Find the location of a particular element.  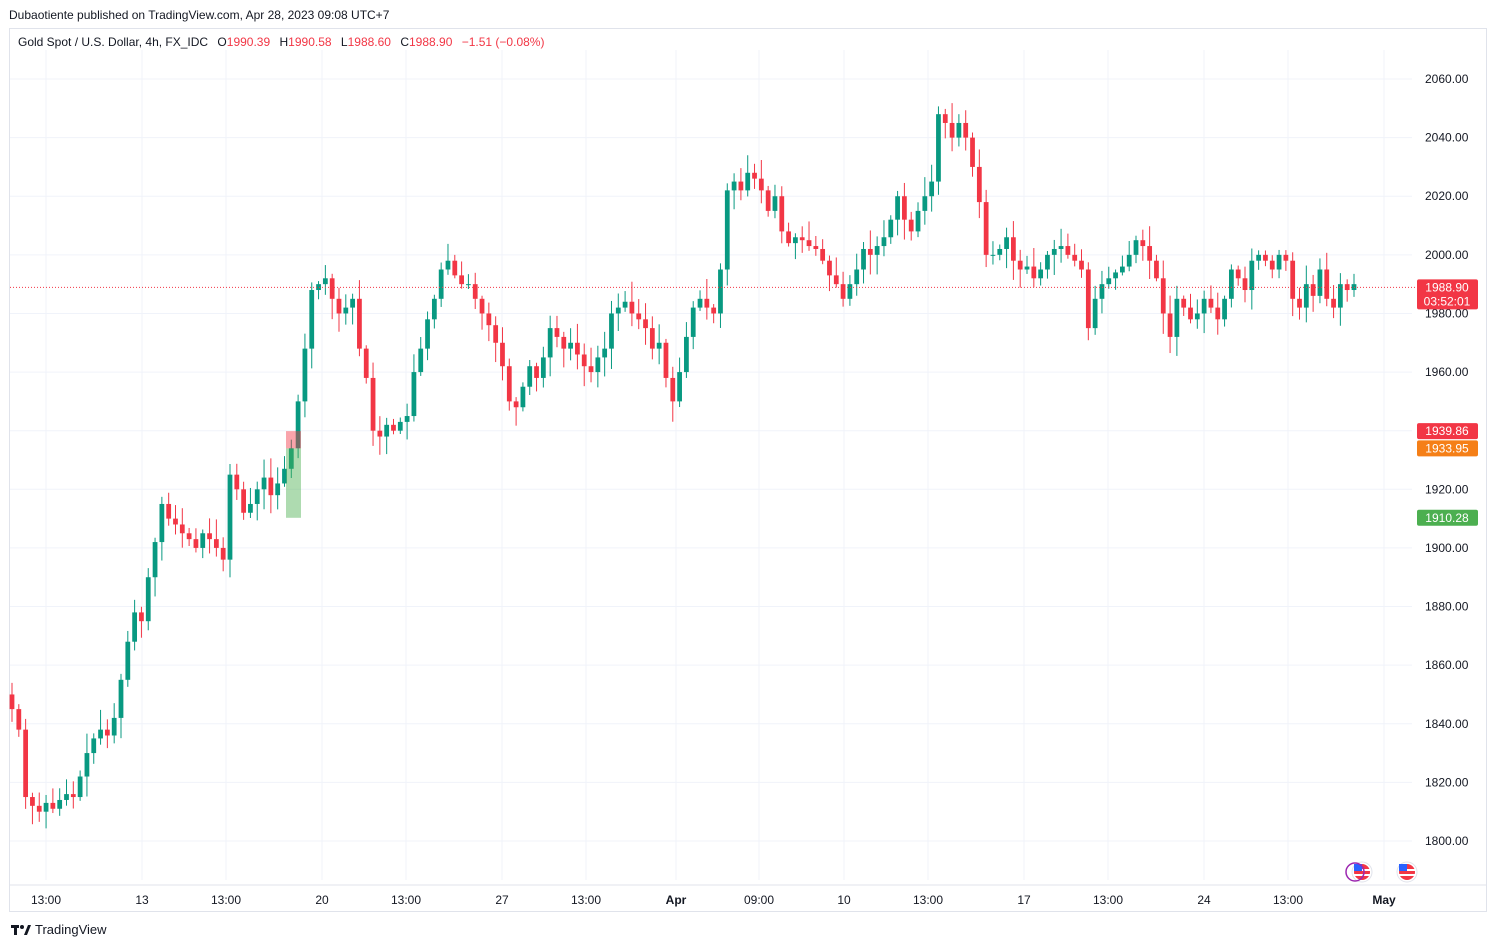

tradingview-logo: TradingView is located at coordinates (59, 929).